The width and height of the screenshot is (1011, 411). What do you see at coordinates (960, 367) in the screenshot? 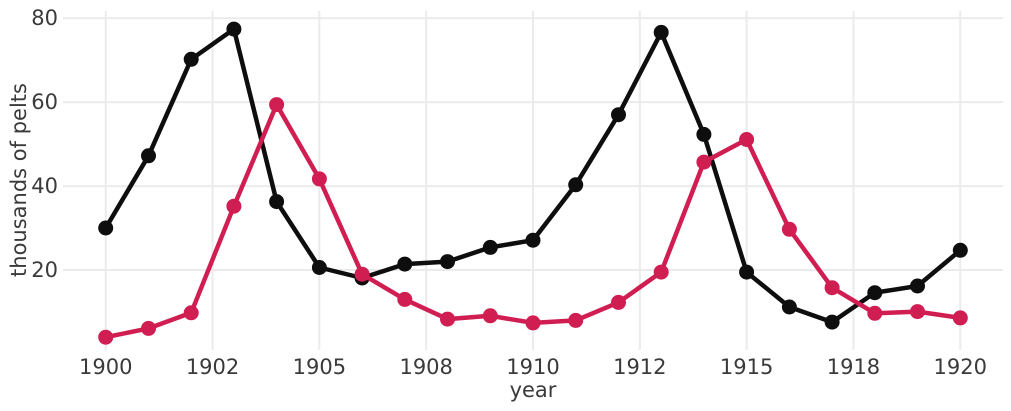
I see `x-tick-label: 1920` at bounding box center [960, 367].